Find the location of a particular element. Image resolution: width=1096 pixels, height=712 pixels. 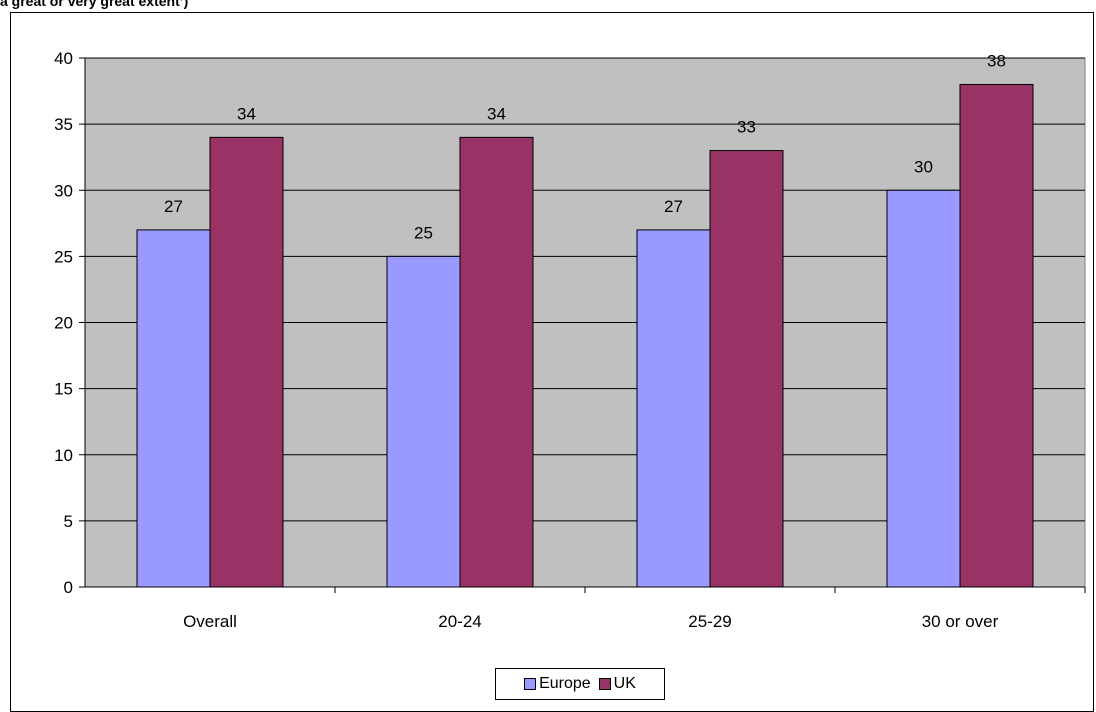

x-category-label: Overall is located at coordinates (210, 621).